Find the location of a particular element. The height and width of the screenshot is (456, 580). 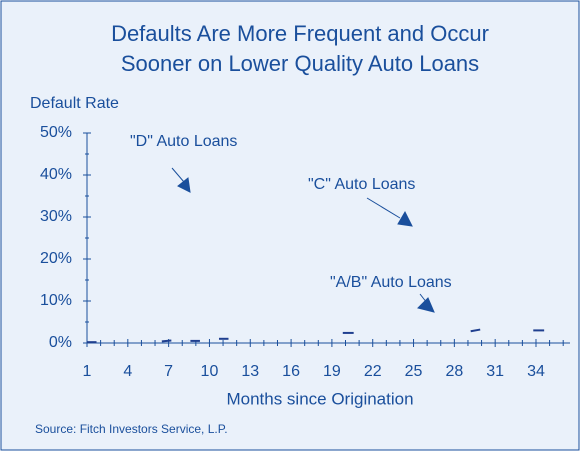

y-axis-title: Default Rate is located at coordinates (74, 103).